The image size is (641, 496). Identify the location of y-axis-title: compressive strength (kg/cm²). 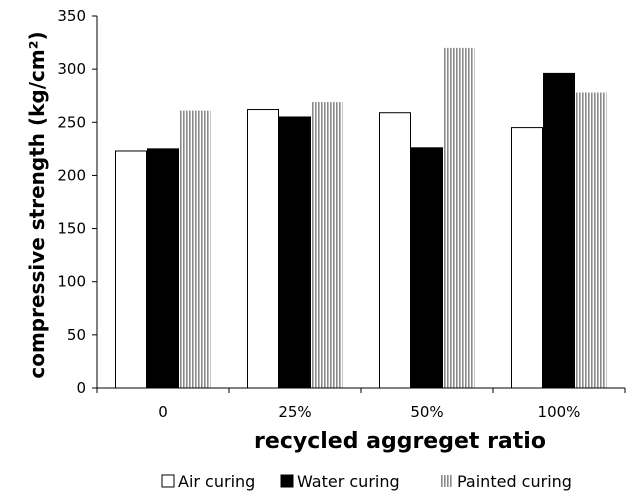
(37, 204).